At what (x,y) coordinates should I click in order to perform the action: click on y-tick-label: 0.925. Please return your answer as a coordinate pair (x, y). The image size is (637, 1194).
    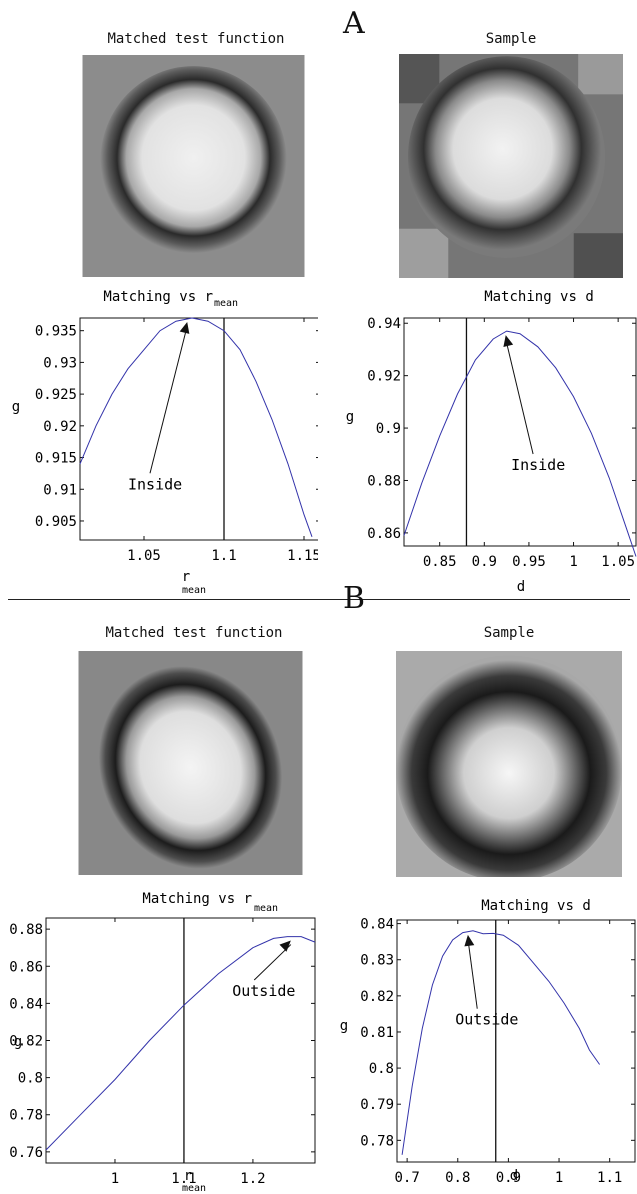
    Looking at the image, I should click on (56, 395).